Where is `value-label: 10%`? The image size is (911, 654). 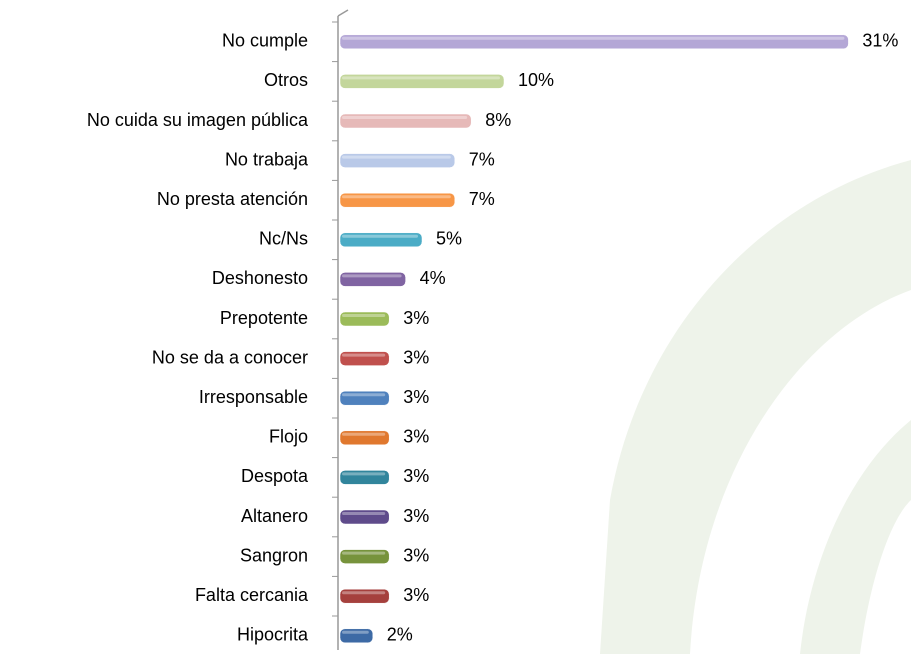 value-label: 10% is located at coordinates (536, 80).